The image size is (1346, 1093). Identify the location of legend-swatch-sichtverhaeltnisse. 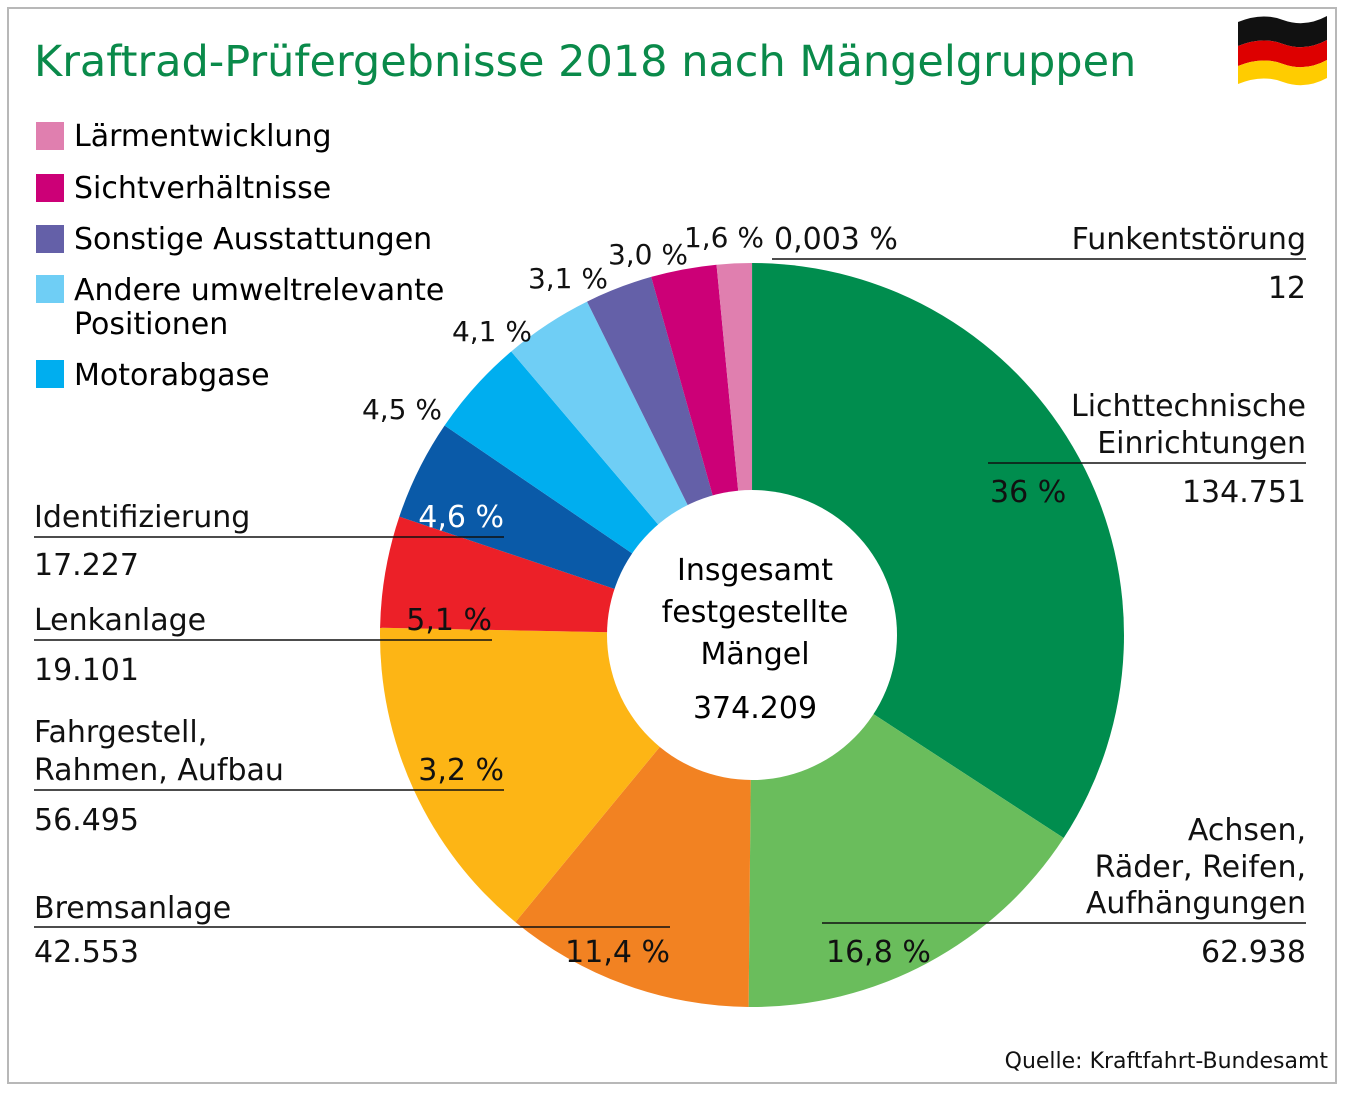
(50, 188).